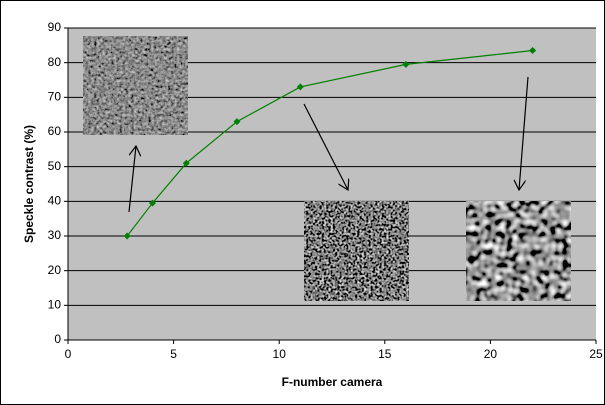 This screenshot has width=605, height=405. I want to click on x-tick-label: 25, so click(596, 354).